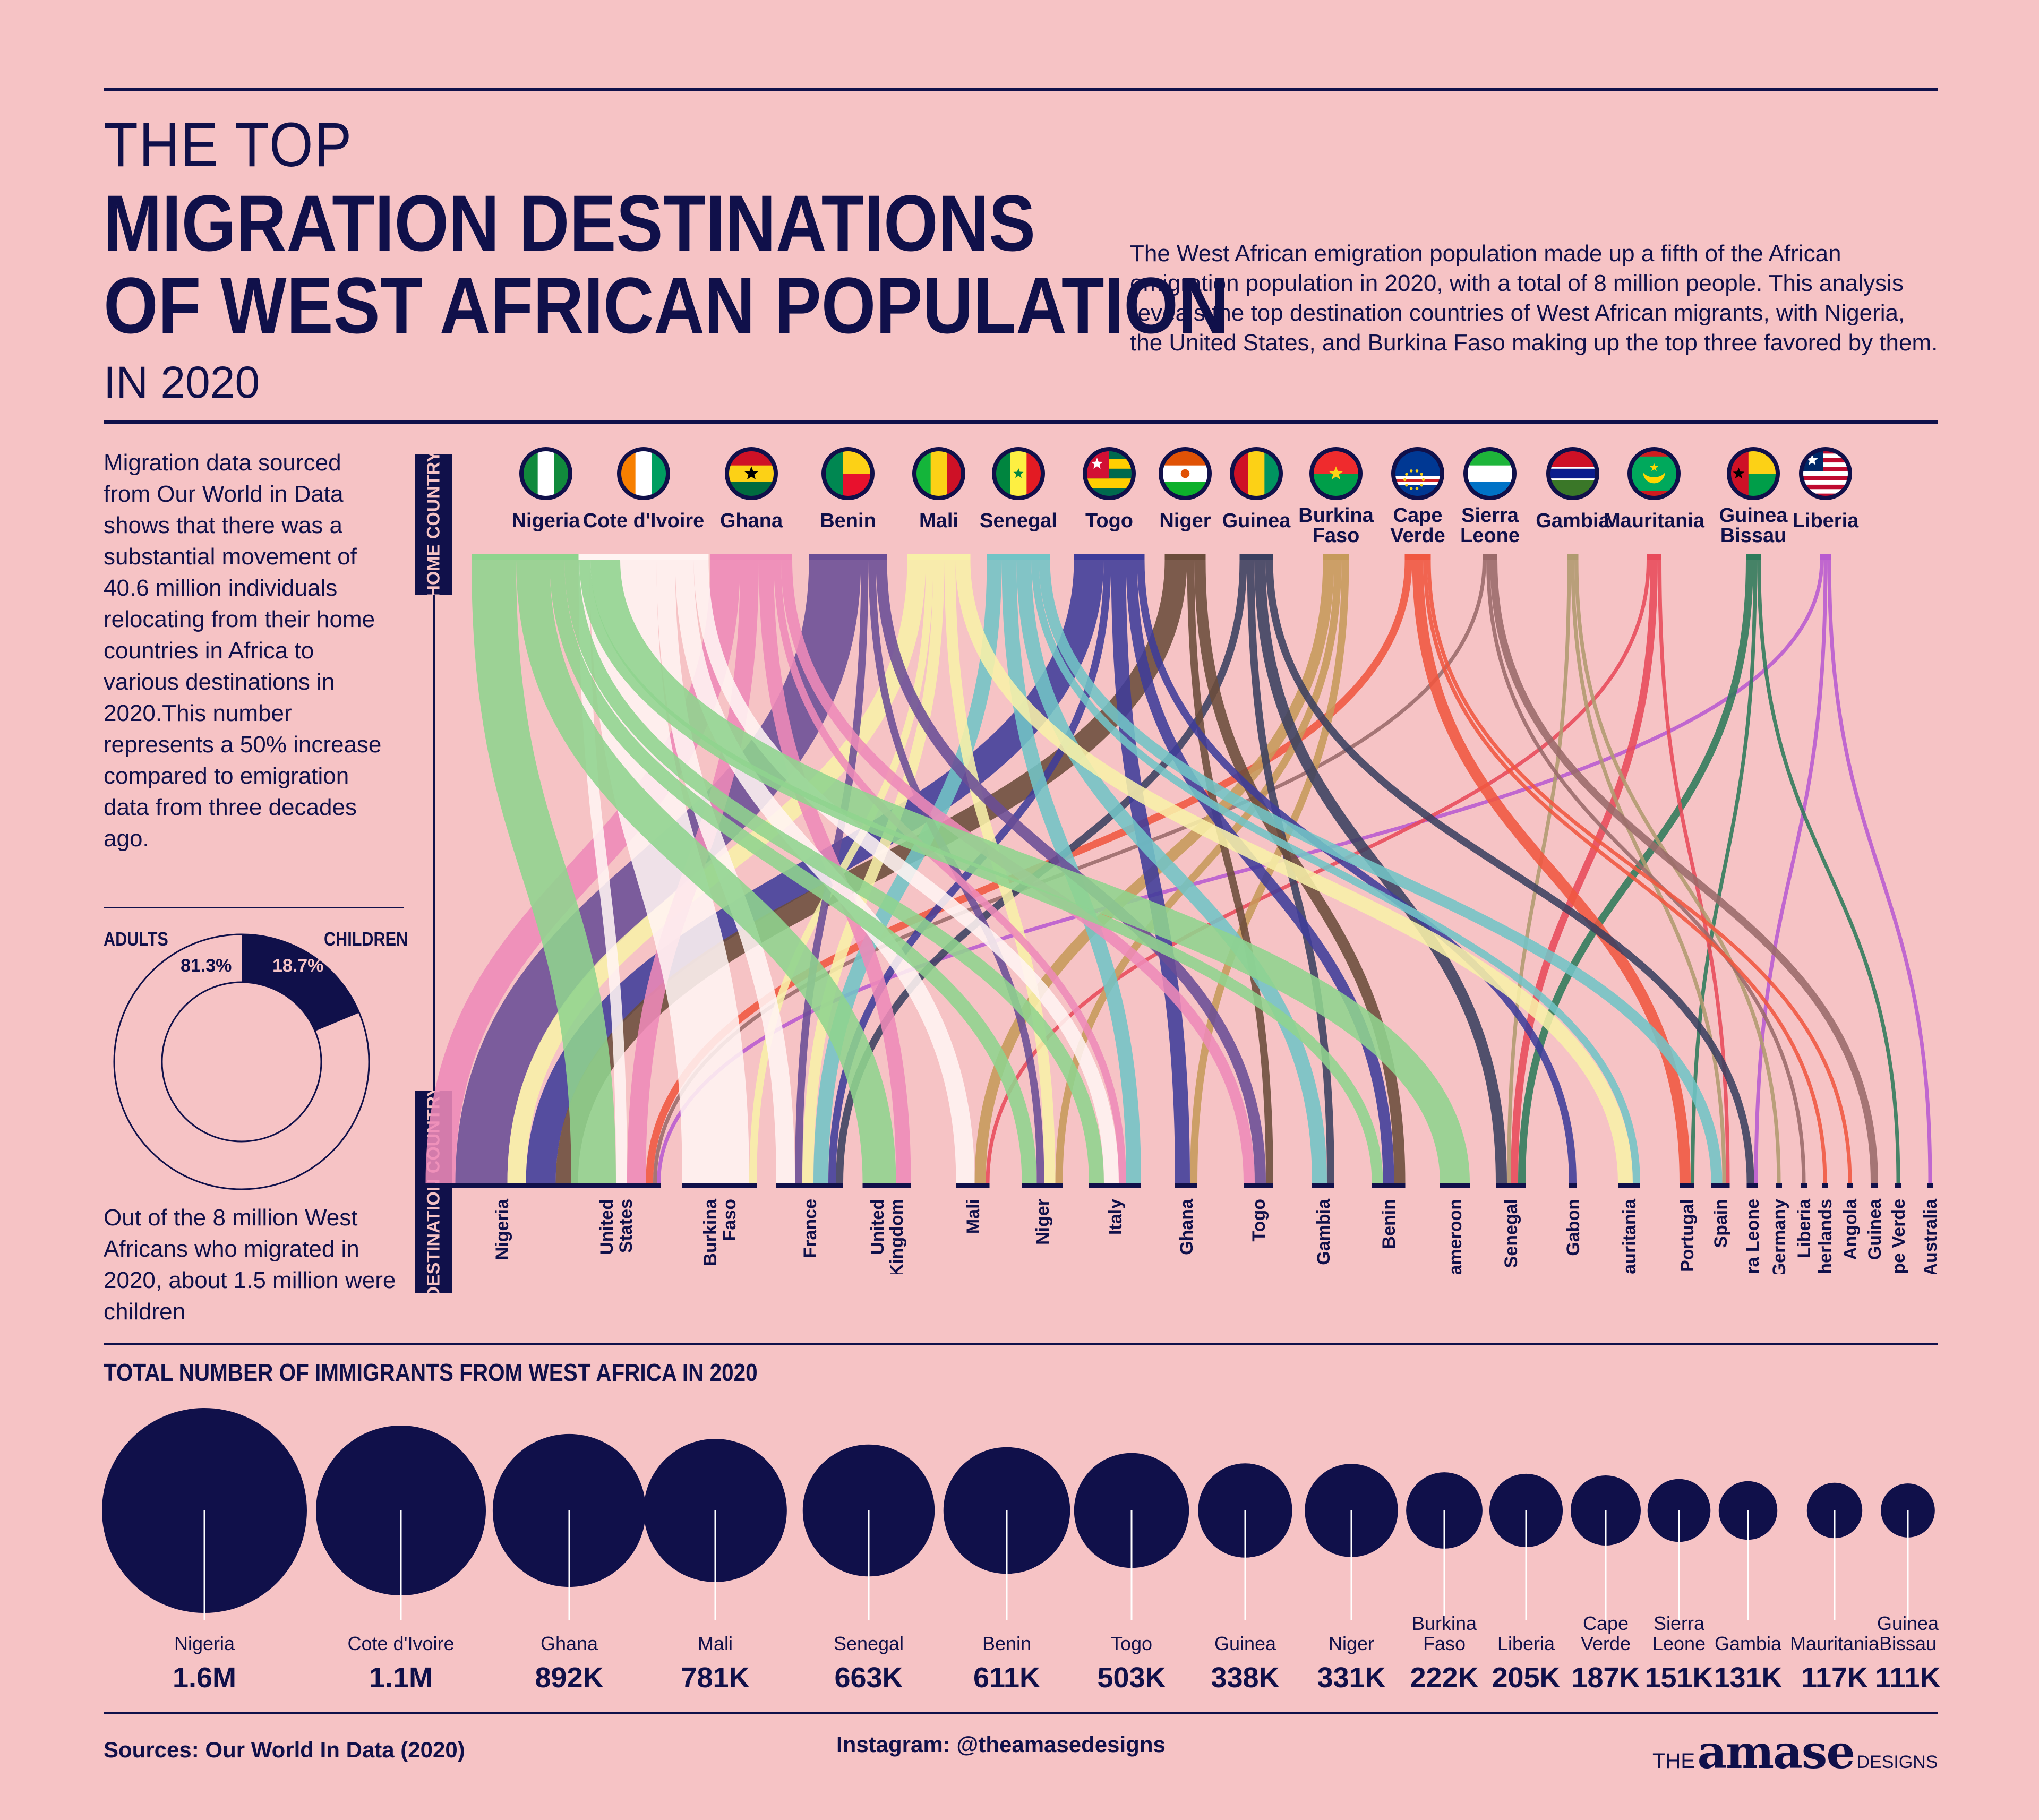 The width and height of the screenshot is (2039, 1820). Describe the element at coordinates (205, 1551) in the screenshot. I see `bubble-nigeria: Nigeria 1.6M` at that location.